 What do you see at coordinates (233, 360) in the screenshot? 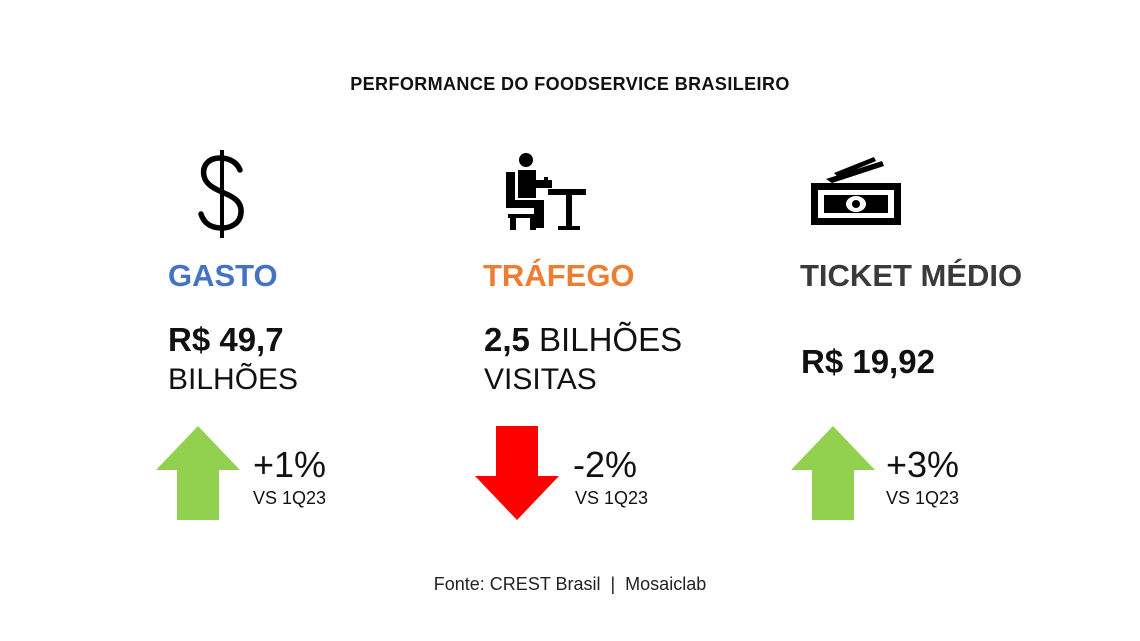
I see `metric-value-gasto: R$ 49,7 BILHÕES` at bounding box center [233, 360].